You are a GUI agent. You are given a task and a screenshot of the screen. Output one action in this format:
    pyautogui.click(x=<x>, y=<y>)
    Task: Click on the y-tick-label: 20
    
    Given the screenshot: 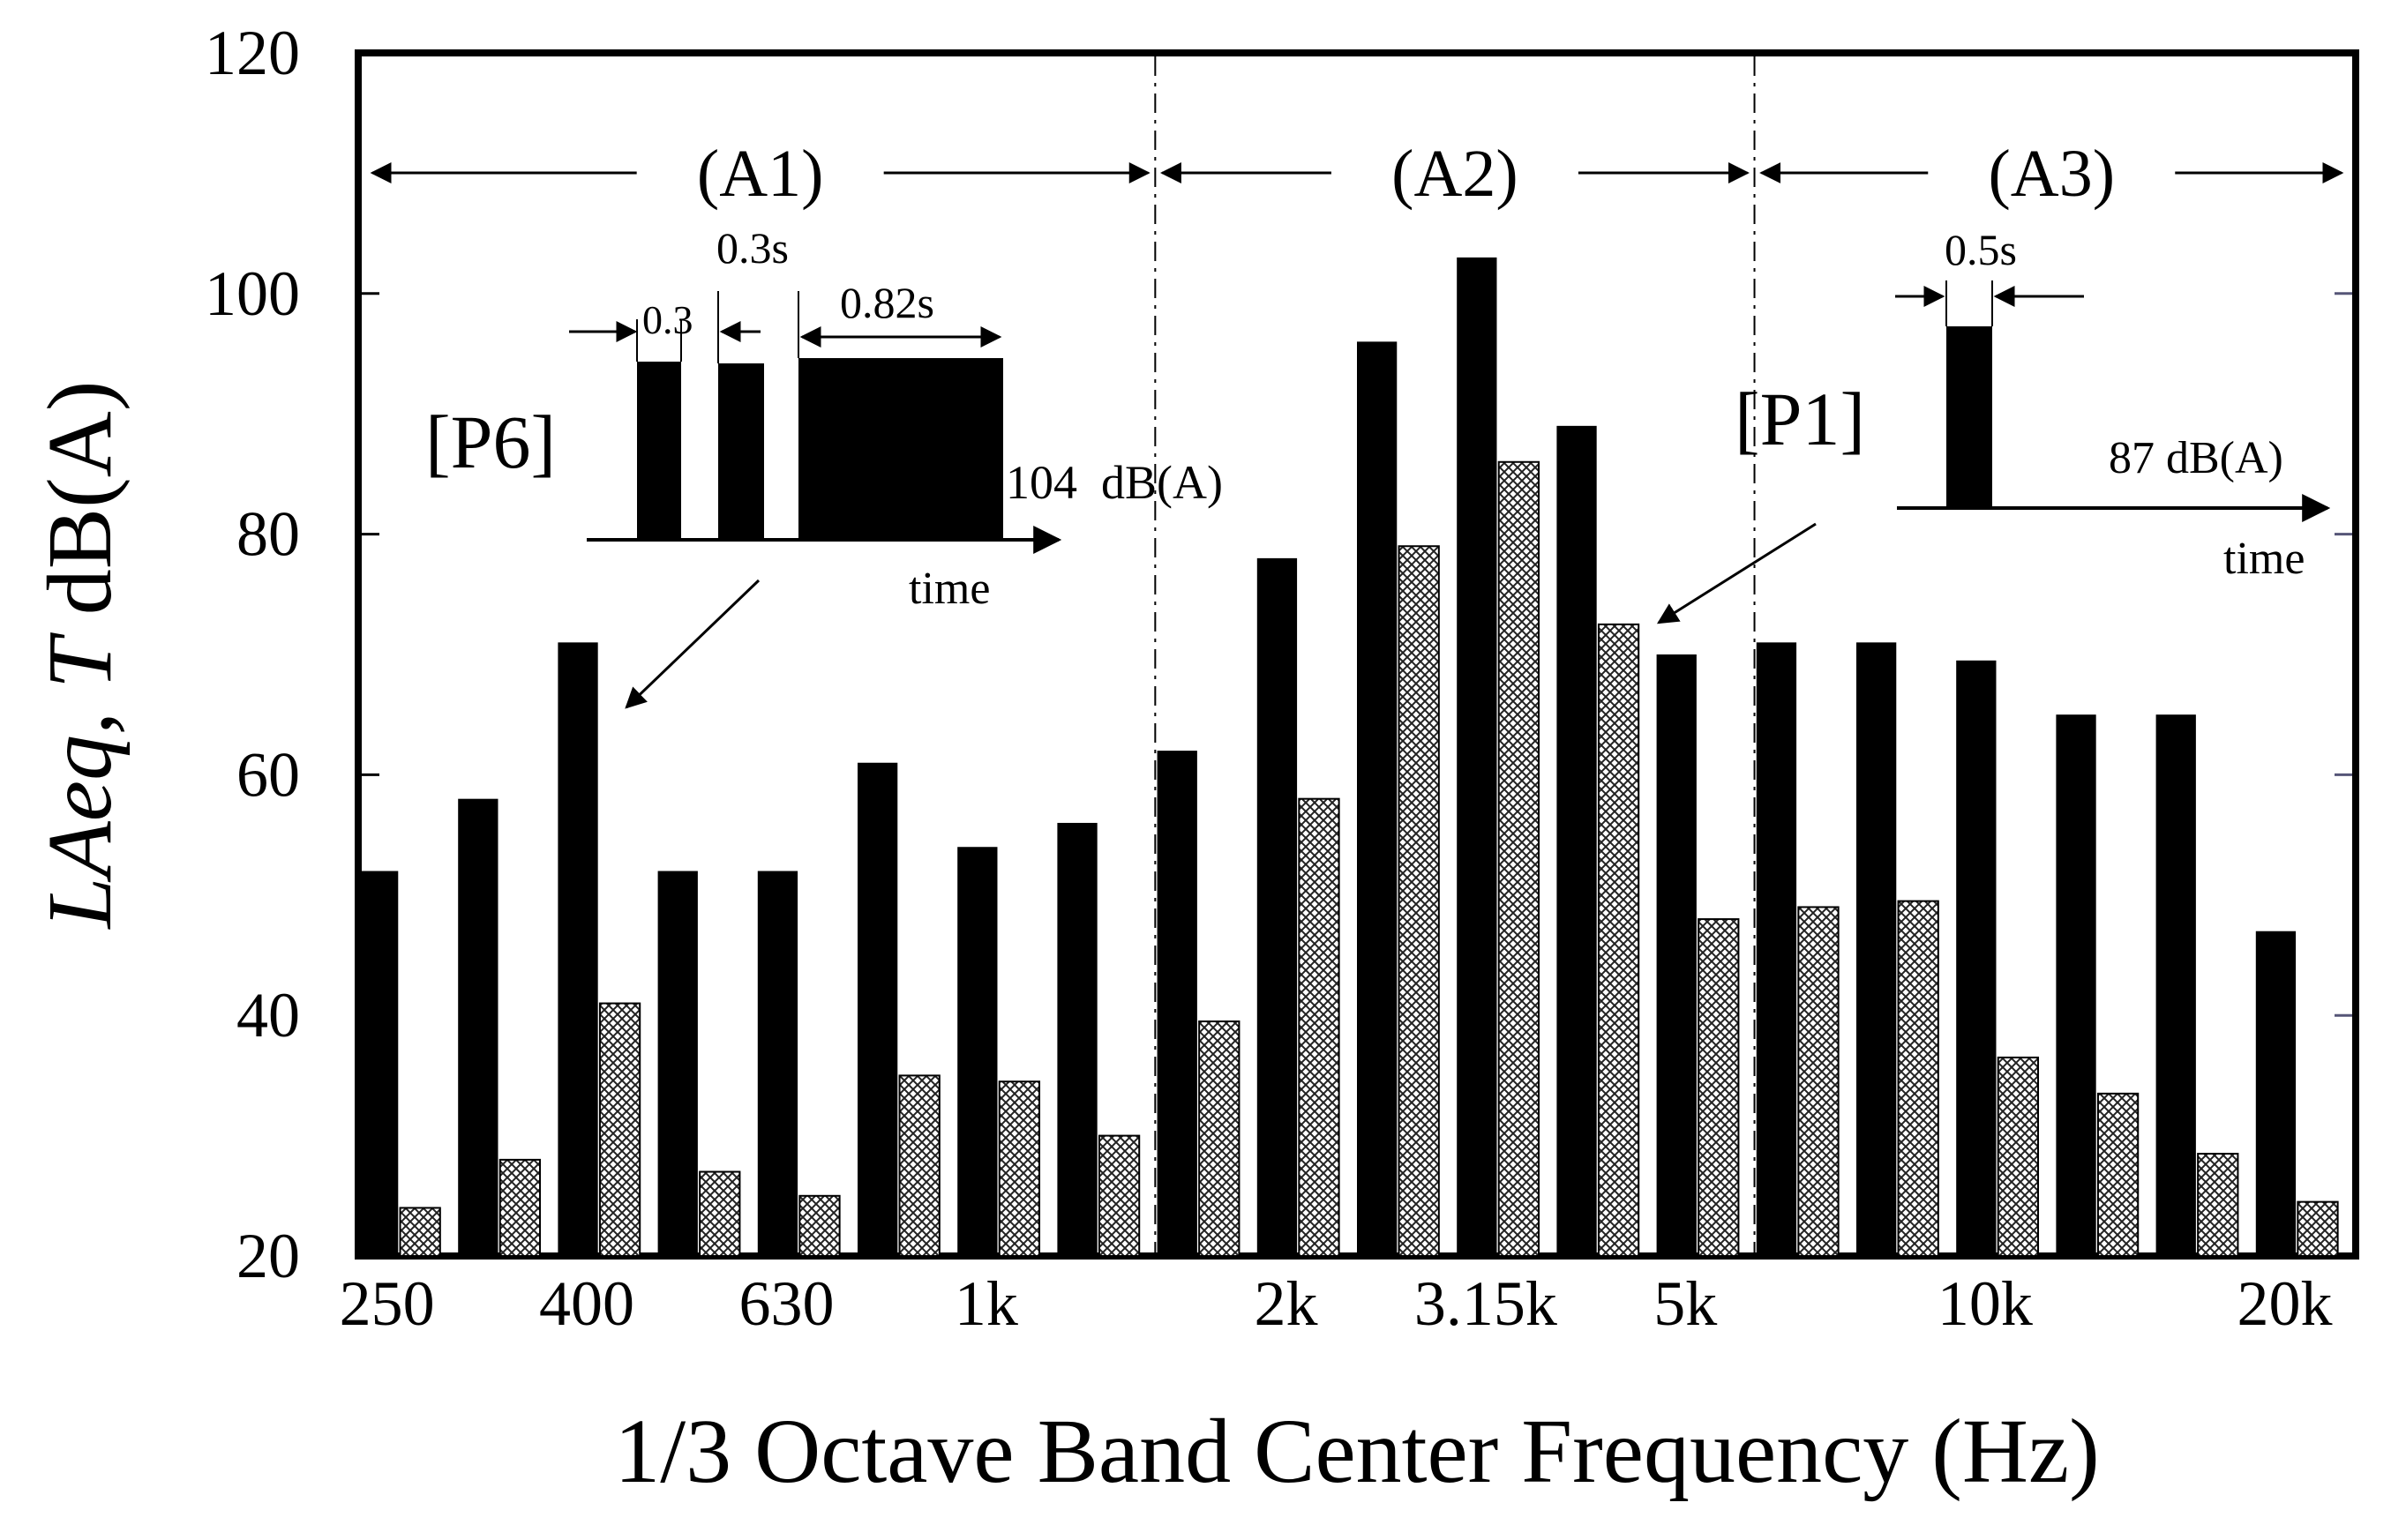 What is the action you would take?
    pyautogui.click(x=268, y=1256)
    